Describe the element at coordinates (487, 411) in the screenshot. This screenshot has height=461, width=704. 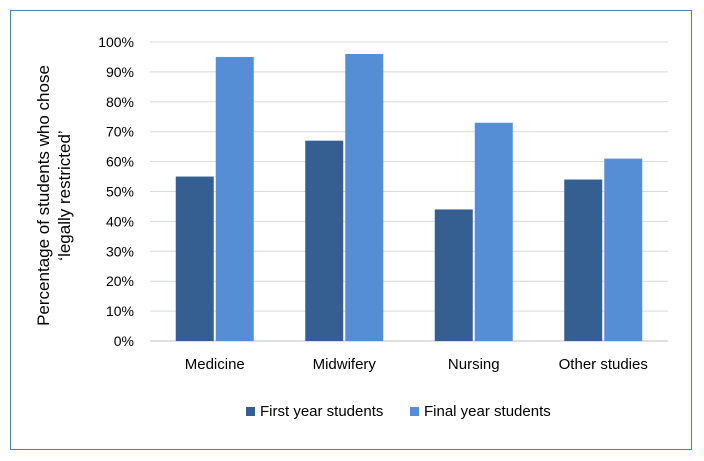
I see `legend-label: Final year students` at that location.